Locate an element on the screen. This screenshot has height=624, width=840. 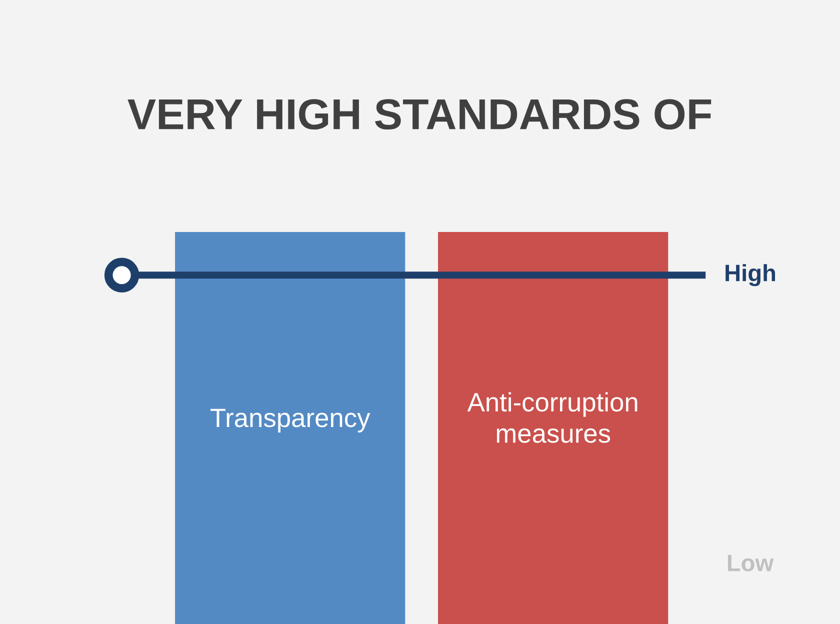
x-tick-label: Anti-corruption measures is located at coordinates (552, 417).